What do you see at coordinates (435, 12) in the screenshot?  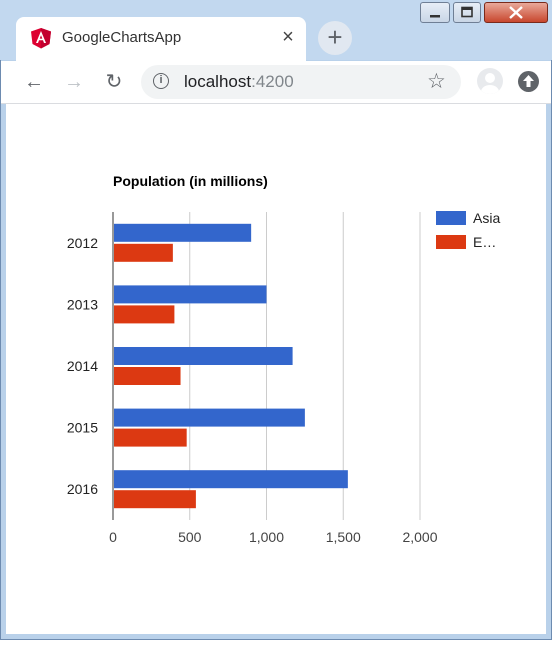 I see `minimize-button` at bounding box center [435, 12].